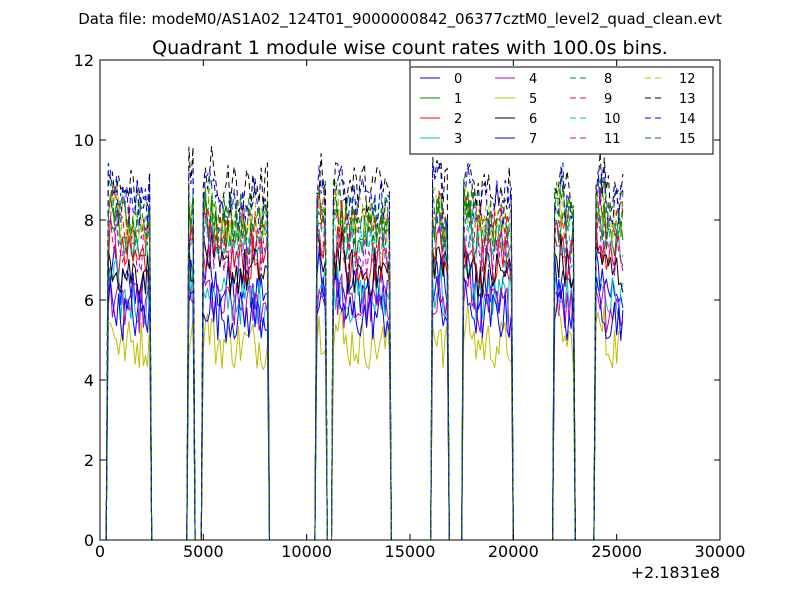  I want to click on y-tick-label: 10, so click(84, 140).